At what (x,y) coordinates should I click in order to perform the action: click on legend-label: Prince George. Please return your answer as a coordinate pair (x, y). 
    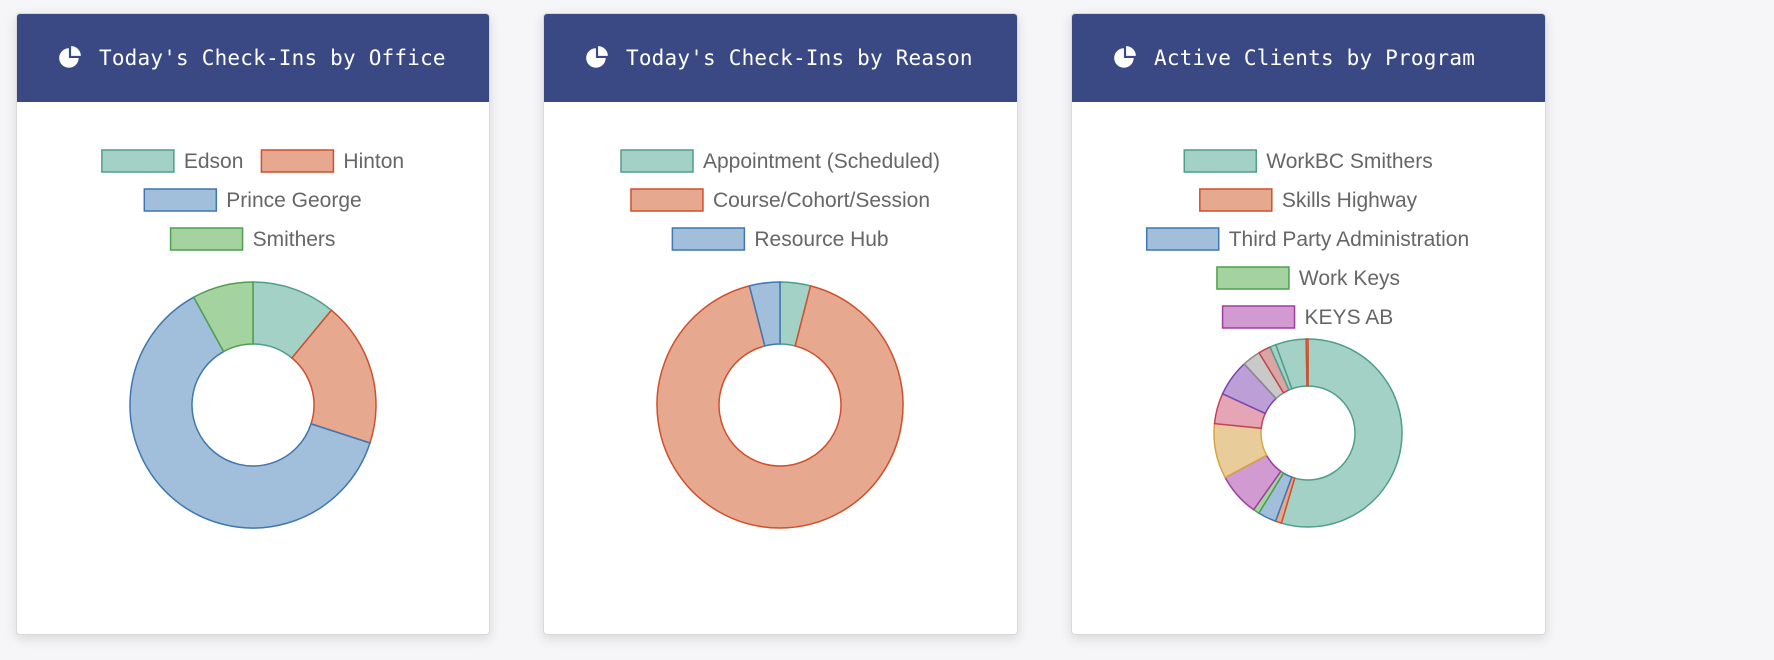
    Looking at the image, I should click on (293, 200).